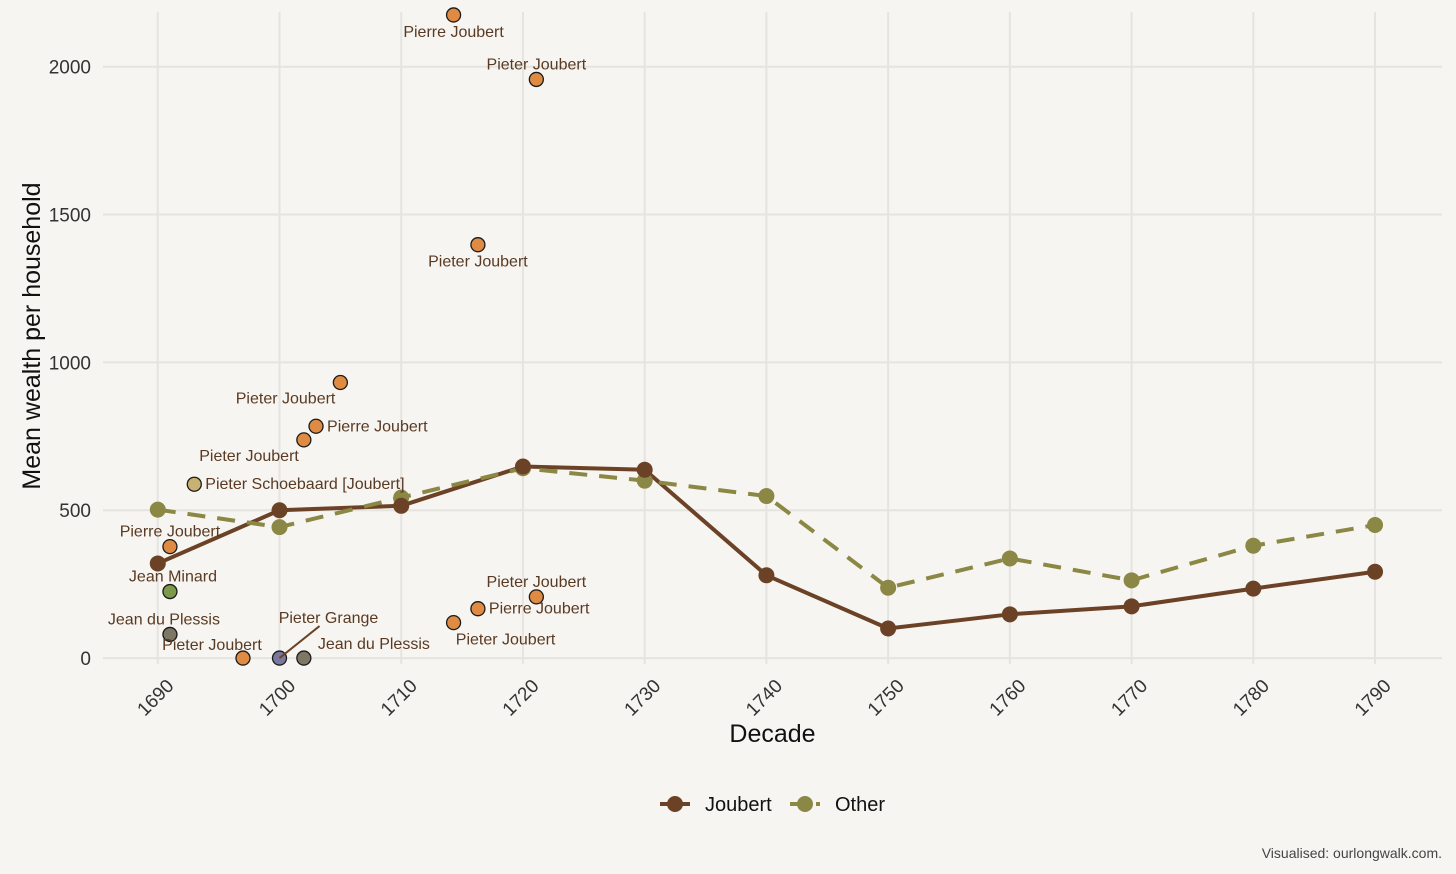 The height and width of the screenshot is (874, 1456). Describe the element at coordinates (772, 734) in the screenshot. I see `x-axis-title: Decade` at that location.